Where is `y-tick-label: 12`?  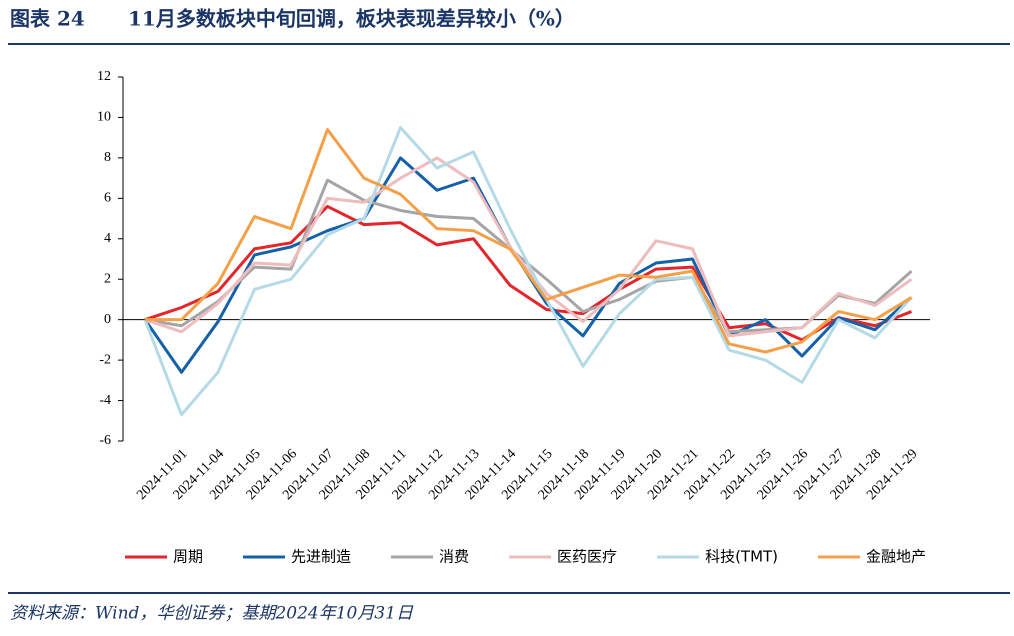 y-tick-label: 12 is located at coordinates (104, 76).